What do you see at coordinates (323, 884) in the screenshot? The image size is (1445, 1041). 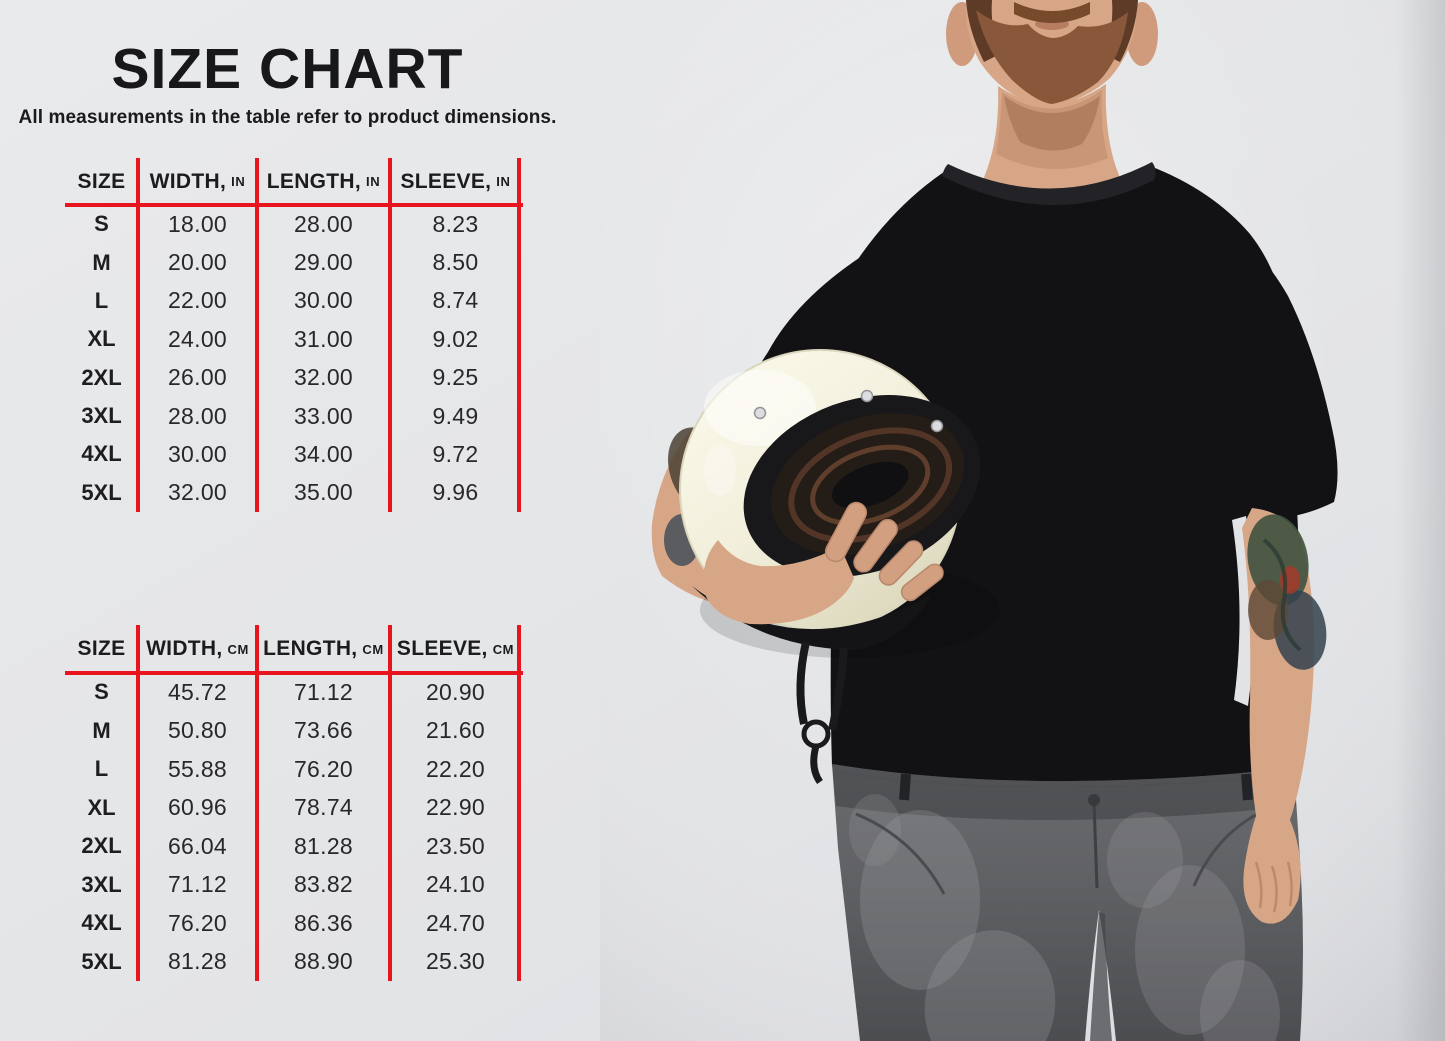 I see `measurement-value: 83.82` at bounding box center [323, 884].